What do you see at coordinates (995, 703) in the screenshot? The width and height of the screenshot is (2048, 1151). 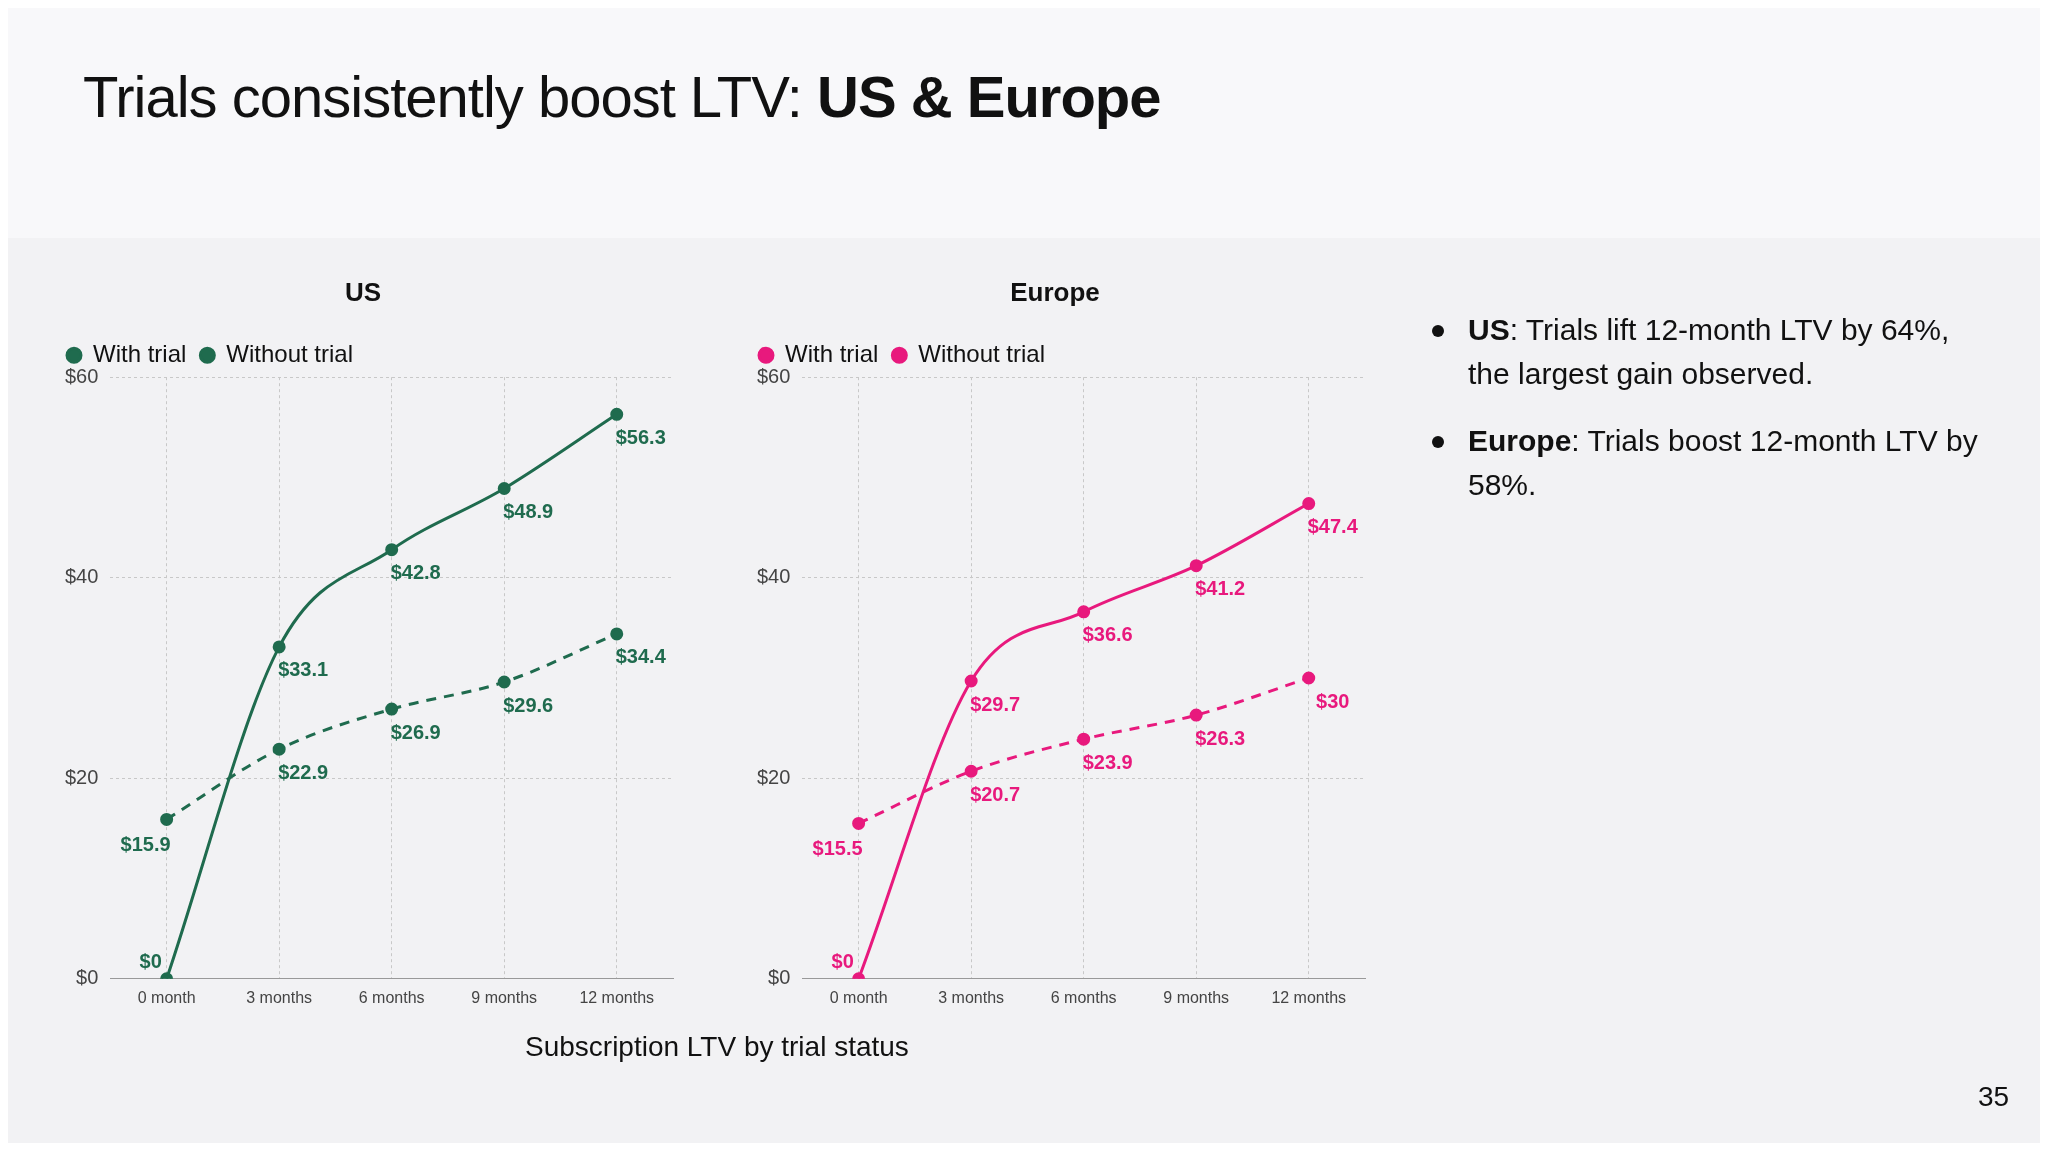 I see `data-label: $29.7` at bounding box center [995, 703].